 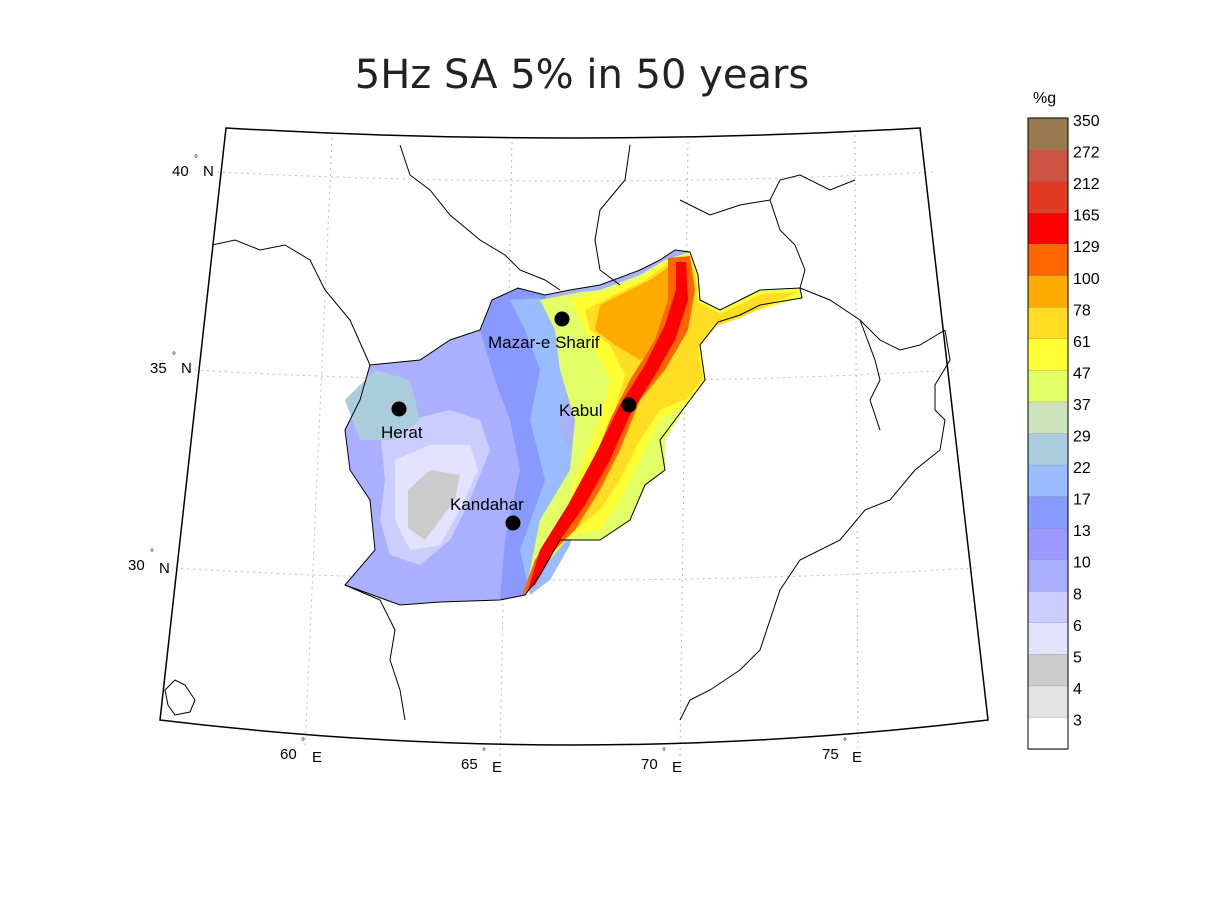 What do you see at coordinates (1086, 216) in the screenshot?
I see `colorbar-label-165: 165` at bounding box center [1086, 216].